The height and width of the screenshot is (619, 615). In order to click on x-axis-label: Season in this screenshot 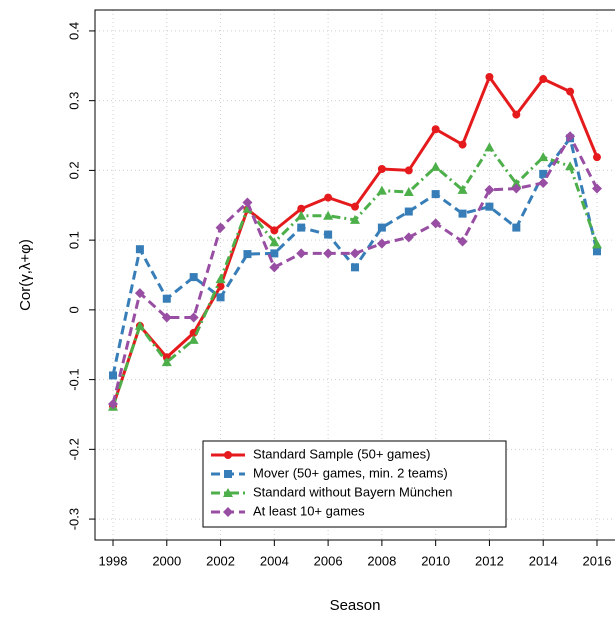, I will do `click(355, 605)`.